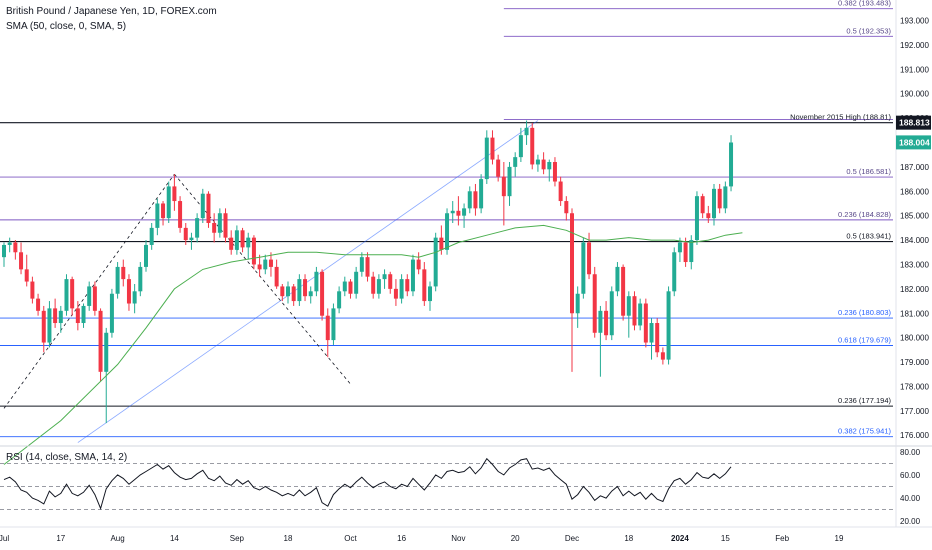 This screenshot has width=932, height=550. I want to click on price-tick-label: 190.000, so click(914, 94).